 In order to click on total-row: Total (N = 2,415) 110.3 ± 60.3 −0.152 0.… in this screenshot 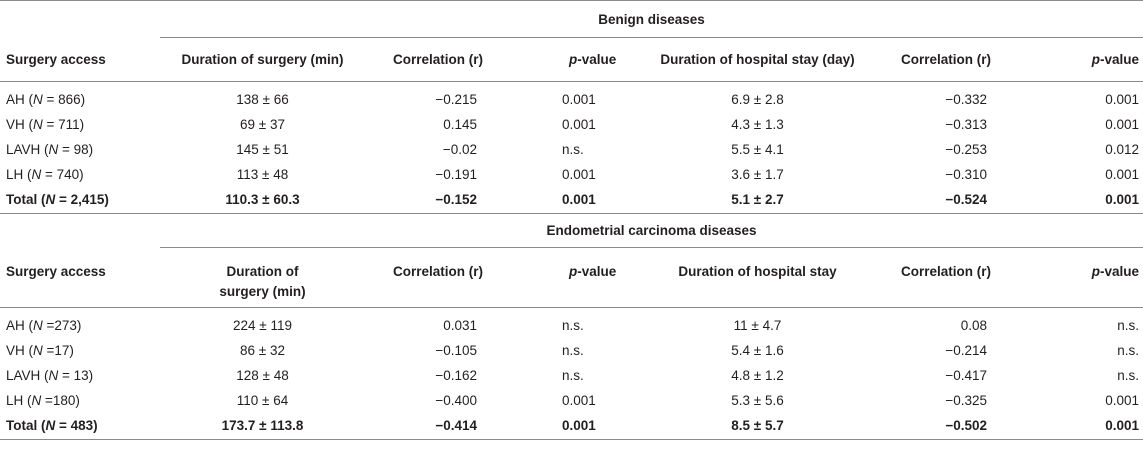, I will do `click(571, 200)`.